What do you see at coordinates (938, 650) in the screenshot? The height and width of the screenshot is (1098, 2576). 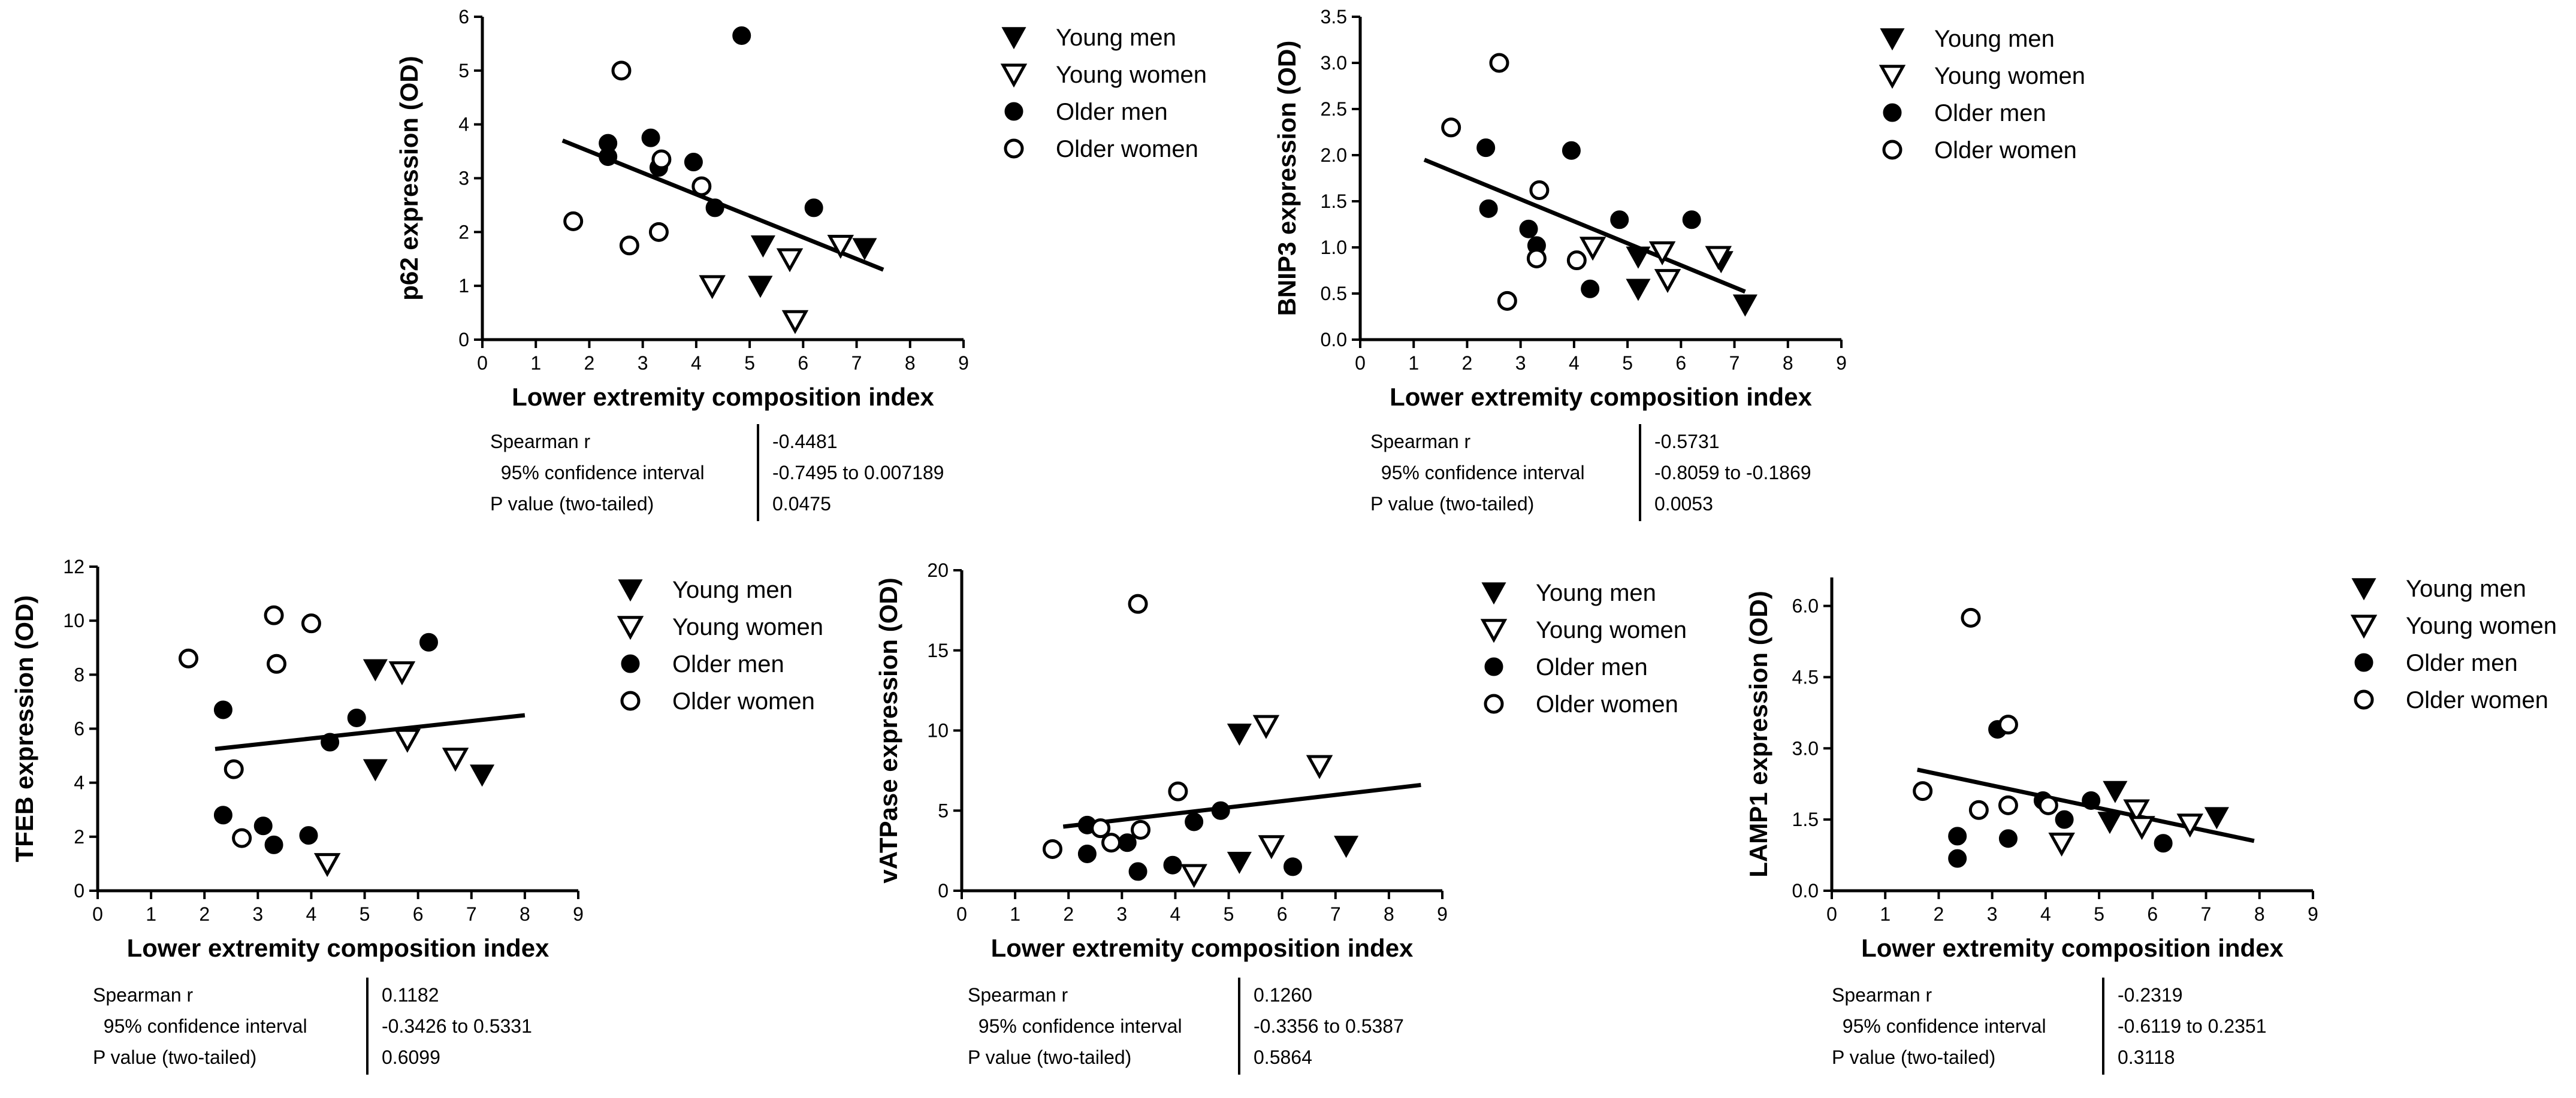 I see `y-tick-label: 15` at bounding box center [938, 650].